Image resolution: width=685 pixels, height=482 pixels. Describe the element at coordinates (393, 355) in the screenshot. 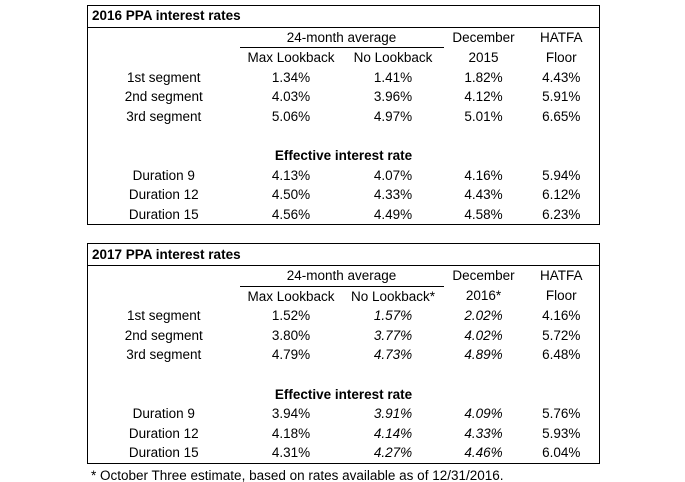

I see `rate-value-estimate: 4.73%` at that location.